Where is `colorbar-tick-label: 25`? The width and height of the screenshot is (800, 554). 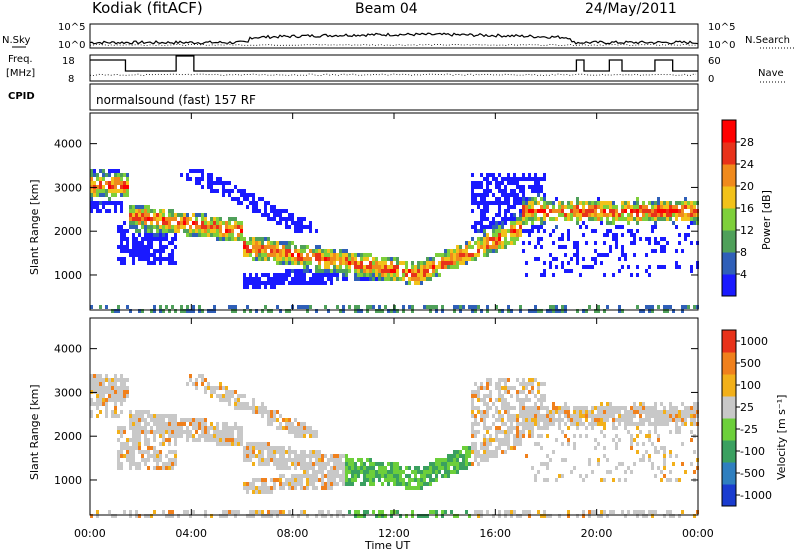 colorbar-tick-label: 25 is located at coordinates (747, 407).